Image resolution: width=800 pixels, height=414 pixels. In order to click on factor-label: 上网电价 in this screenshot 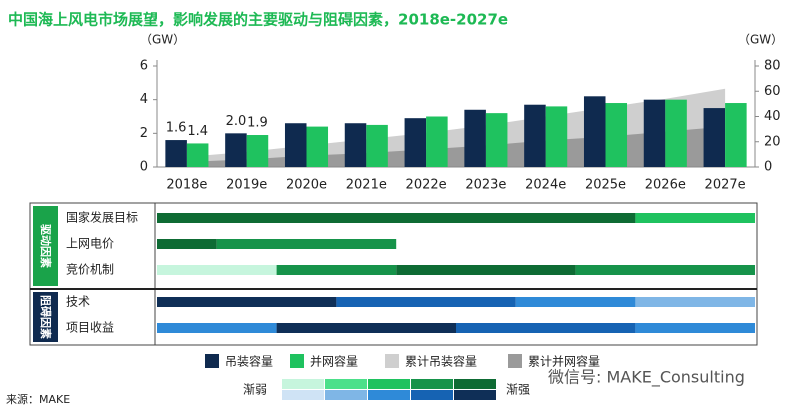, I will do `click(90, 244)`.